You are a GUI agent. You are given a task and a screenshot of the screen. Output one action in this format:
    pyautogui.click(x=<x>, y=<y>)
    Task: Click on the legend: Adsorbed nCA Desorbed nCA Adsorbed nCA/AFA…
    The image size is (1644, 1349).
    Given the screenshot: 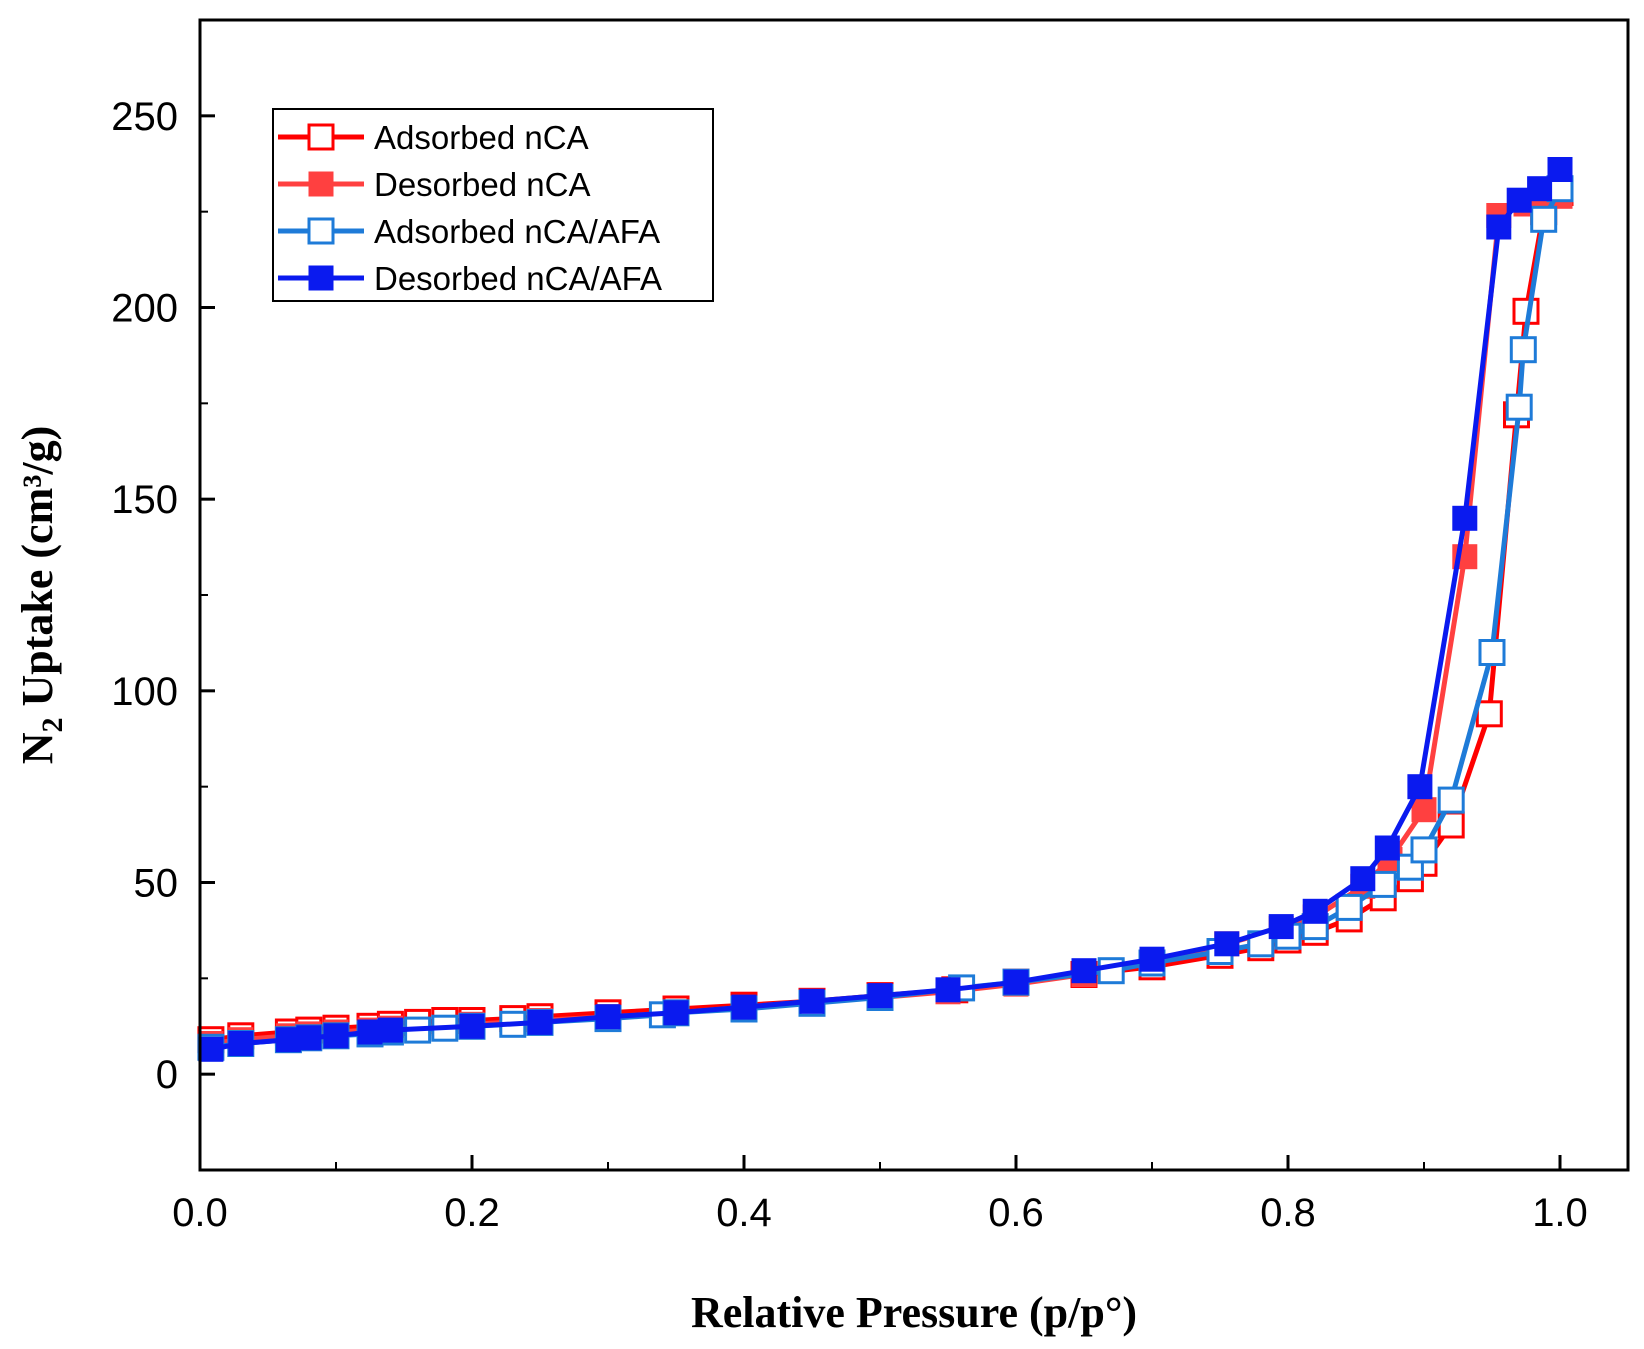 What is the action you would take?
    pyautogui.click(x=493, y=205)
    